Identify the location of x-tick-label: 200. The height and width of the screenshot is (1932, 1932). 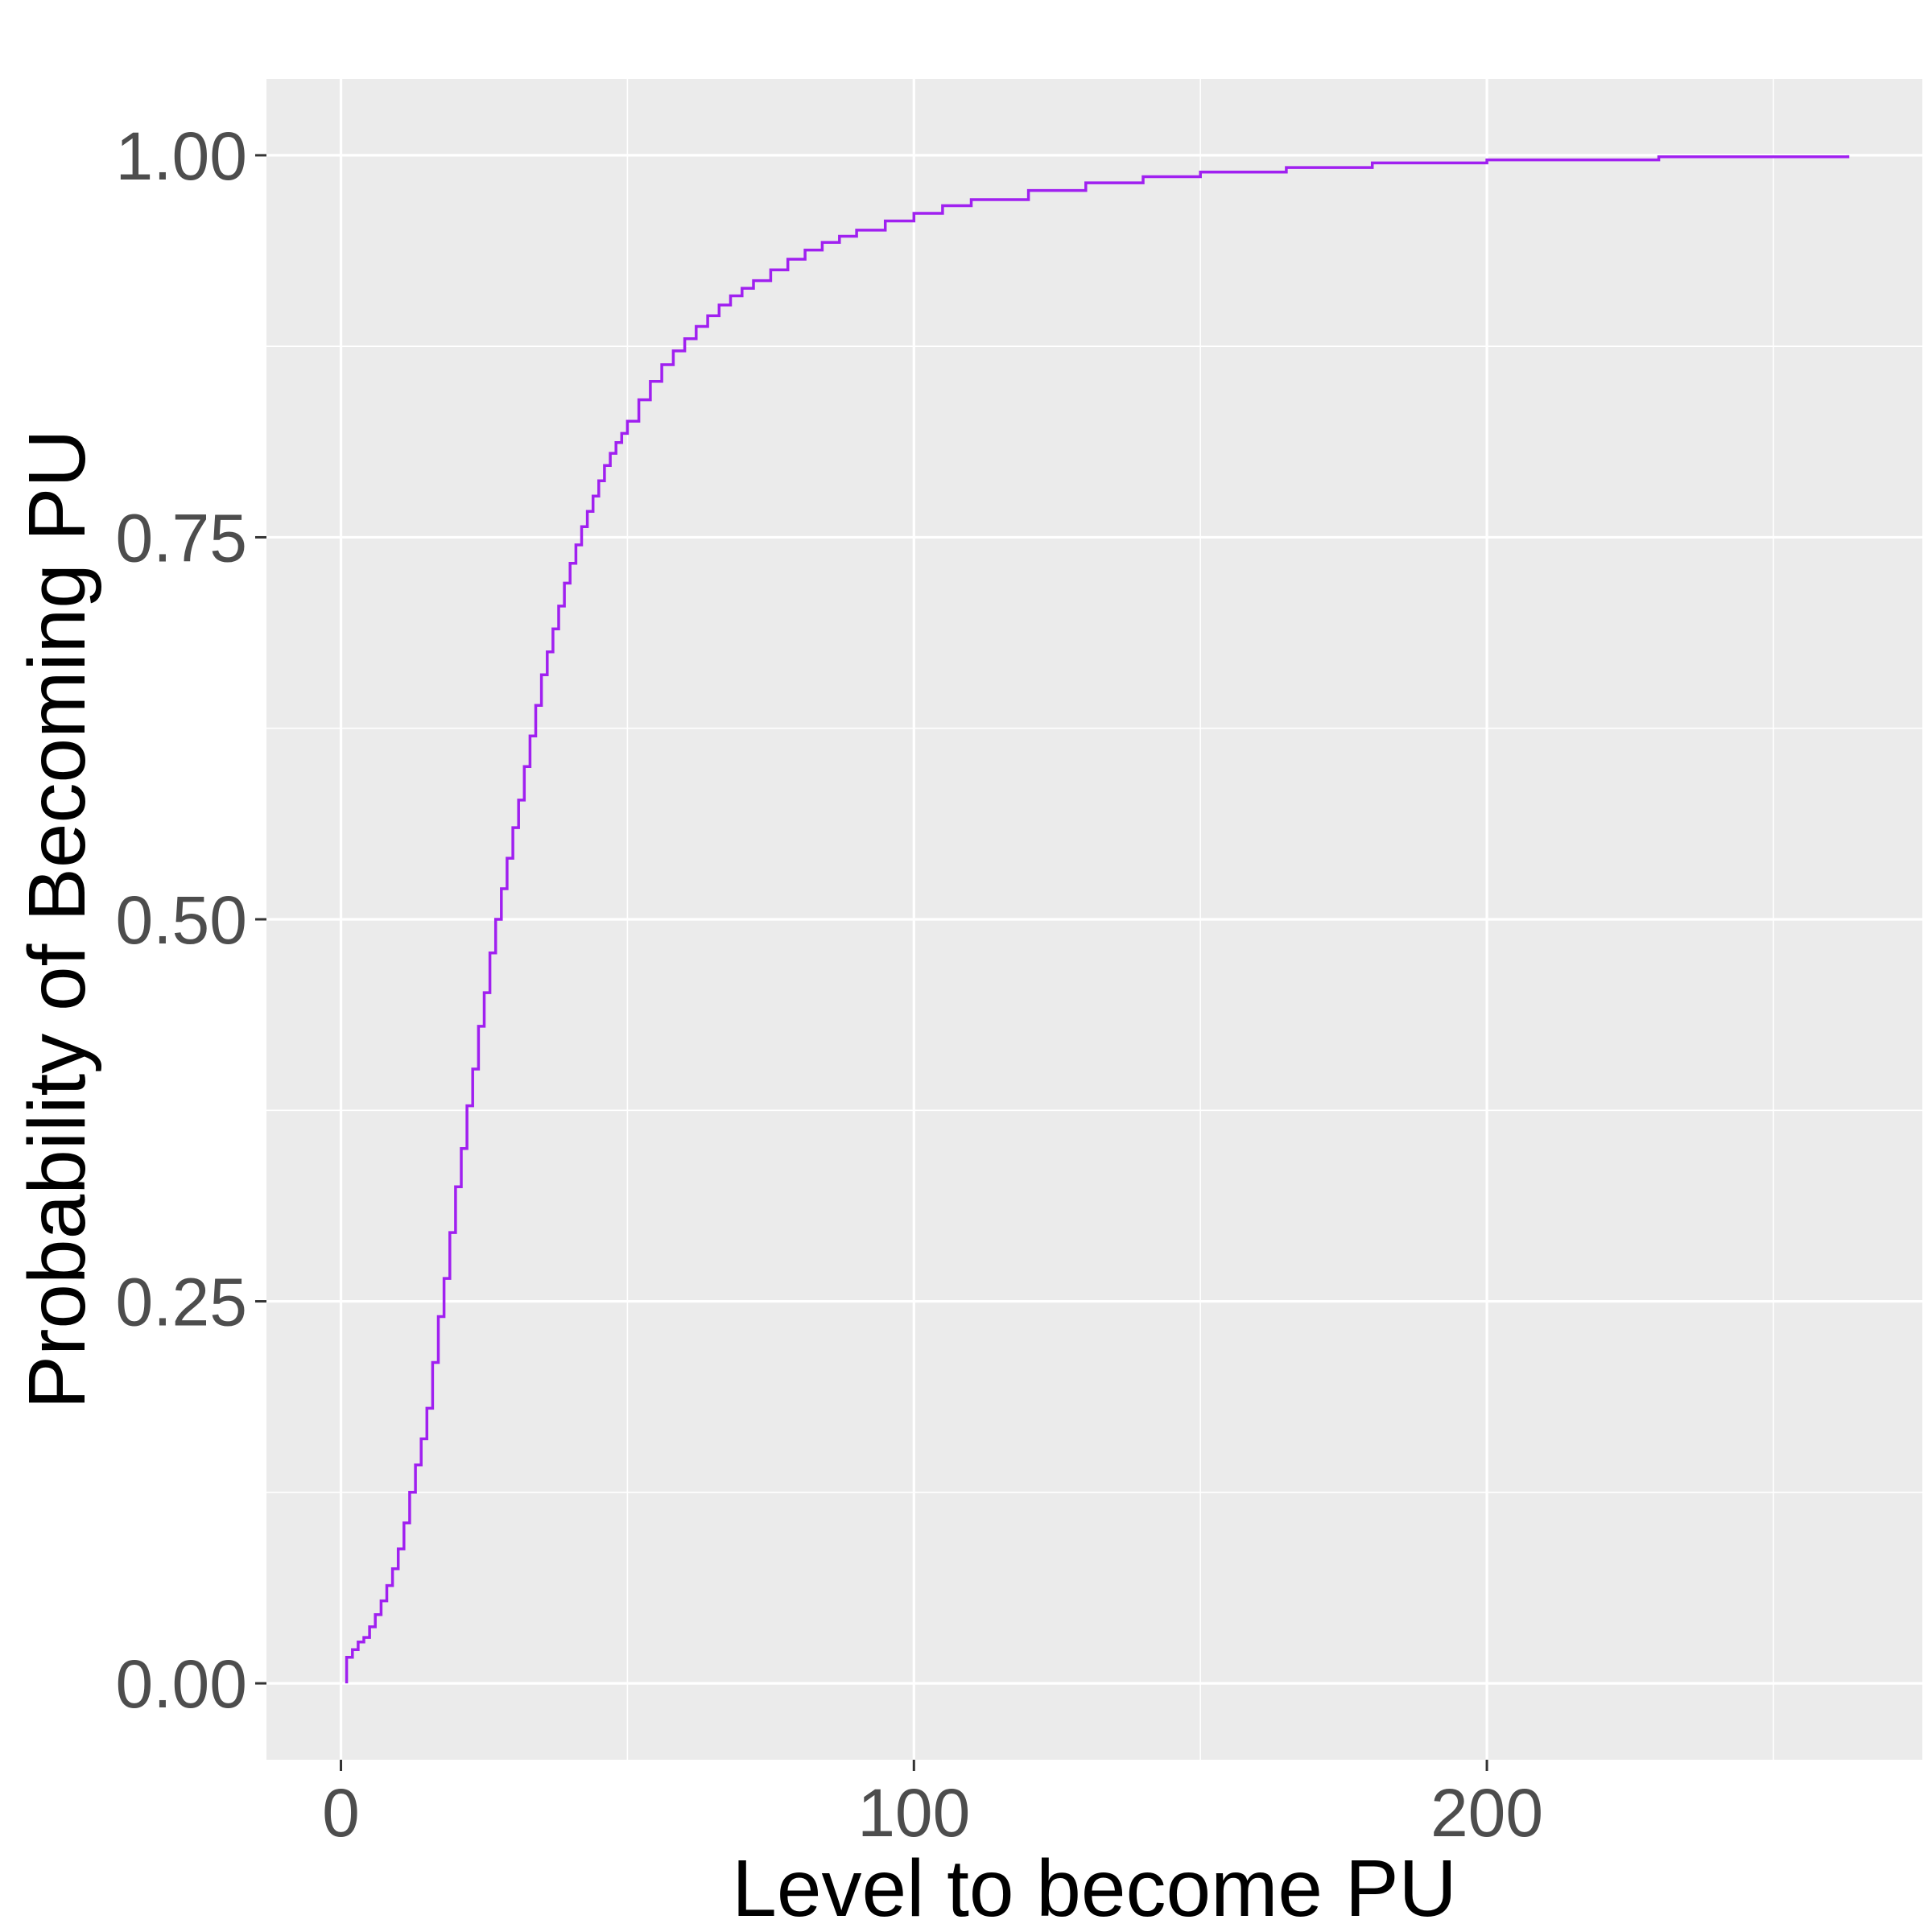
(1486, 1813).